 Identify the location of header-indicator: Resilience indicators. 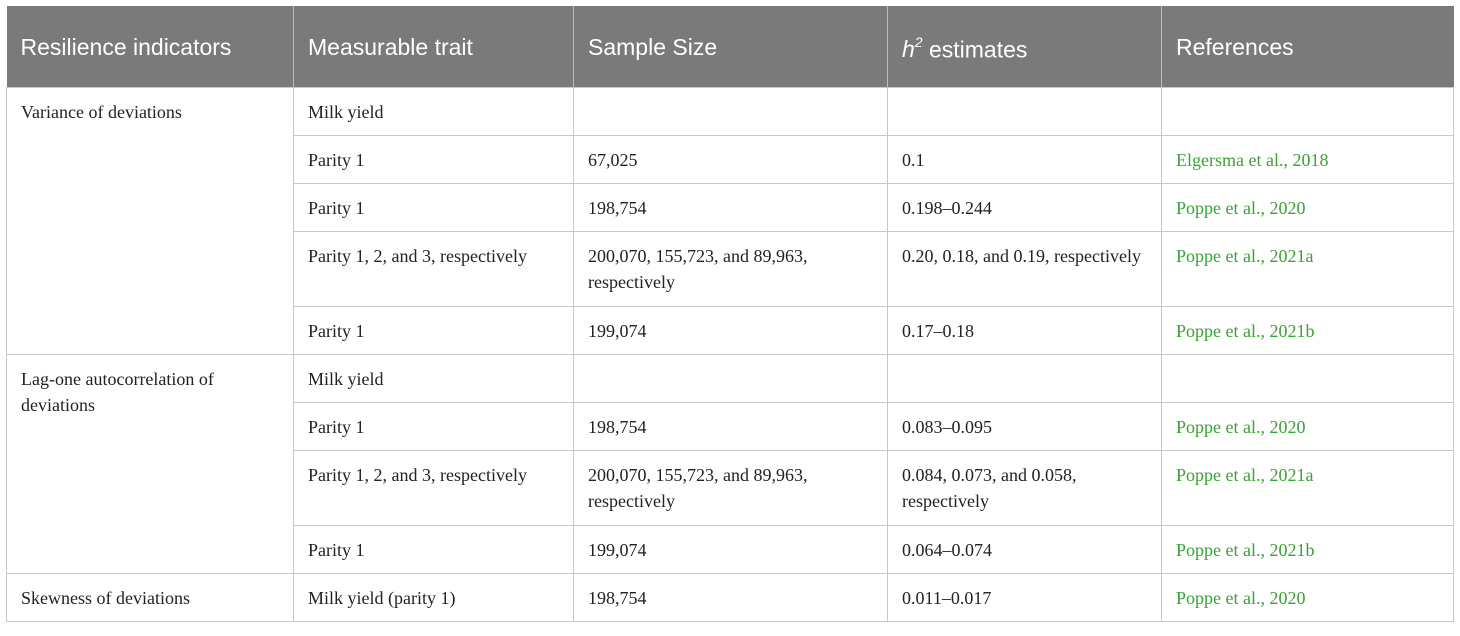
(150, 47).